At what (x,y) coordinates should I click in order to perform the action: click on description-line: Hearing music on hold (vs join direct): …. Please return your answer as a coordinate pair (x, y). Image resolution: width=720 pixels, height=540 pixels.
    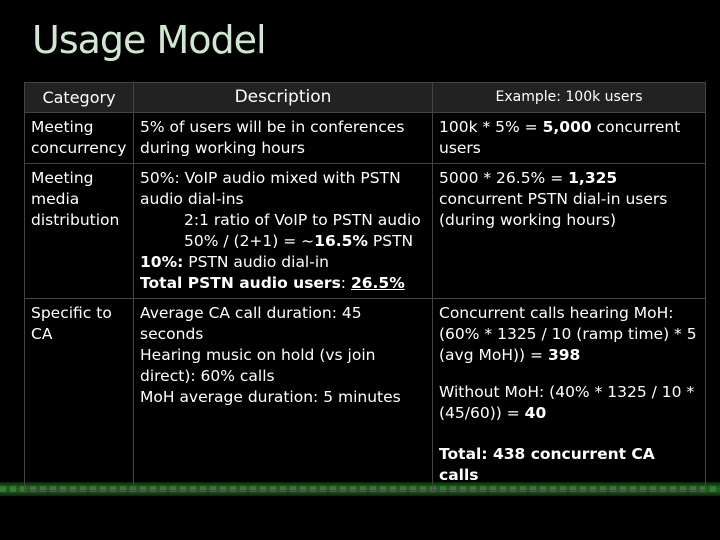
    Looking at the image, I should click on (258, 365).